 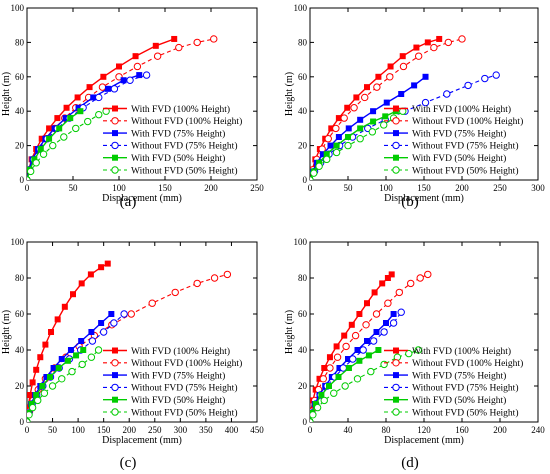 I want to click on x-tick-label: 50, so click(x=53, y=430).